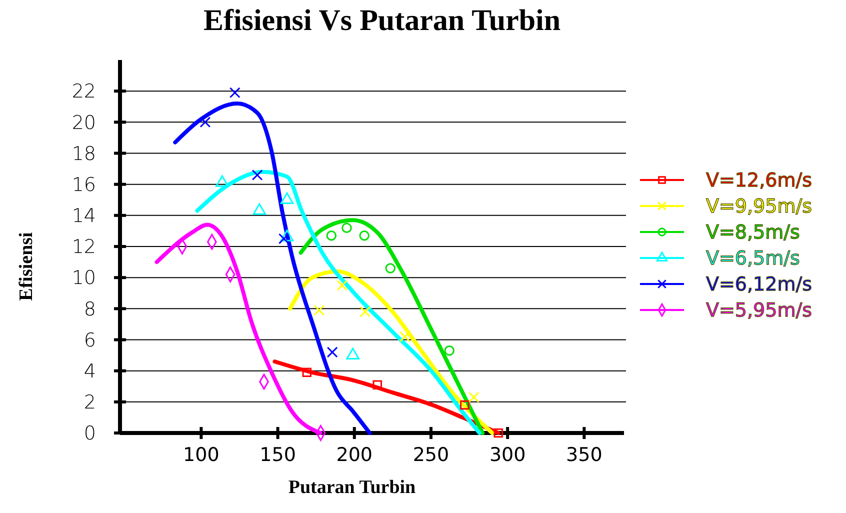  What do you see at coordinates (759, 207) in the screenshot?
I see `legend-label: V=9,95m/s` at bounding box center [759, 207].